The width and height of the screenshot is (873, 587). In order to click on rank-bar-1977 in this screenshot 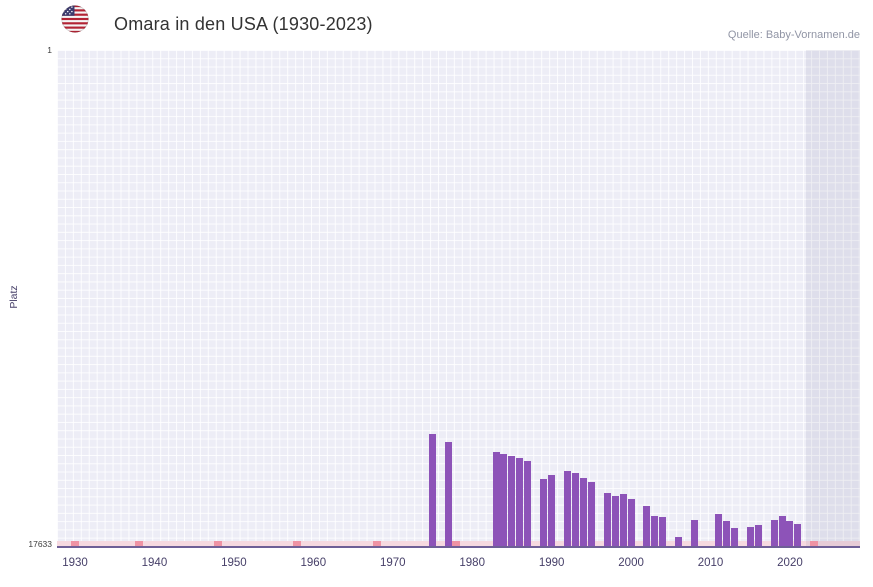, I will do `click(448, 494)`.